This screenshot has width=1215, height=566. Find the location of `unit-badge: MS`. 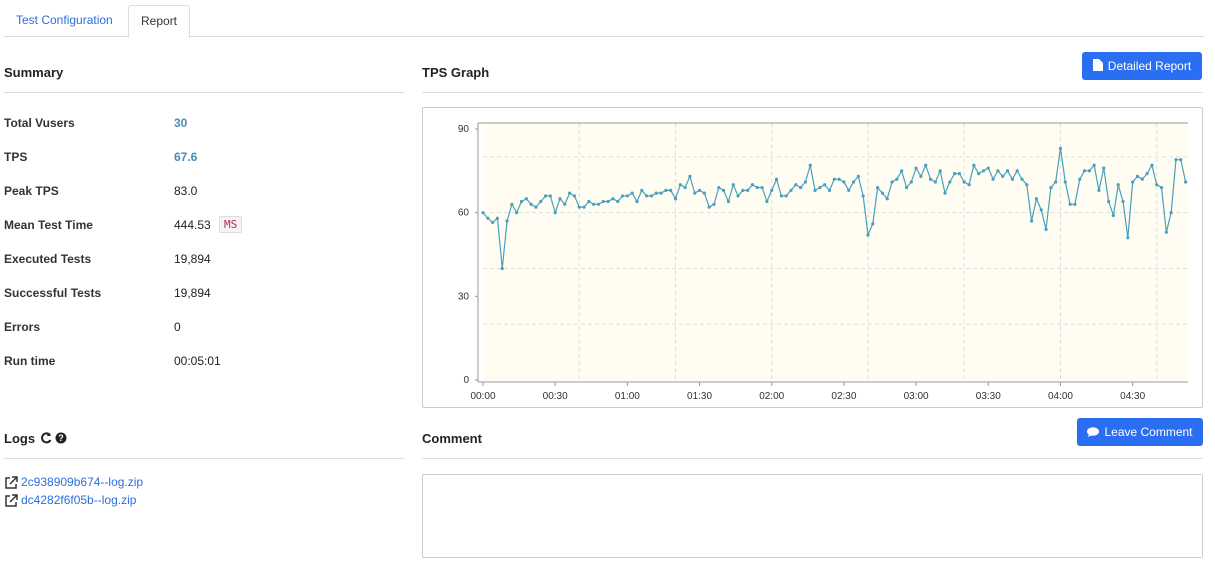

unit-badge: MS is located at coordinates (231, 224).